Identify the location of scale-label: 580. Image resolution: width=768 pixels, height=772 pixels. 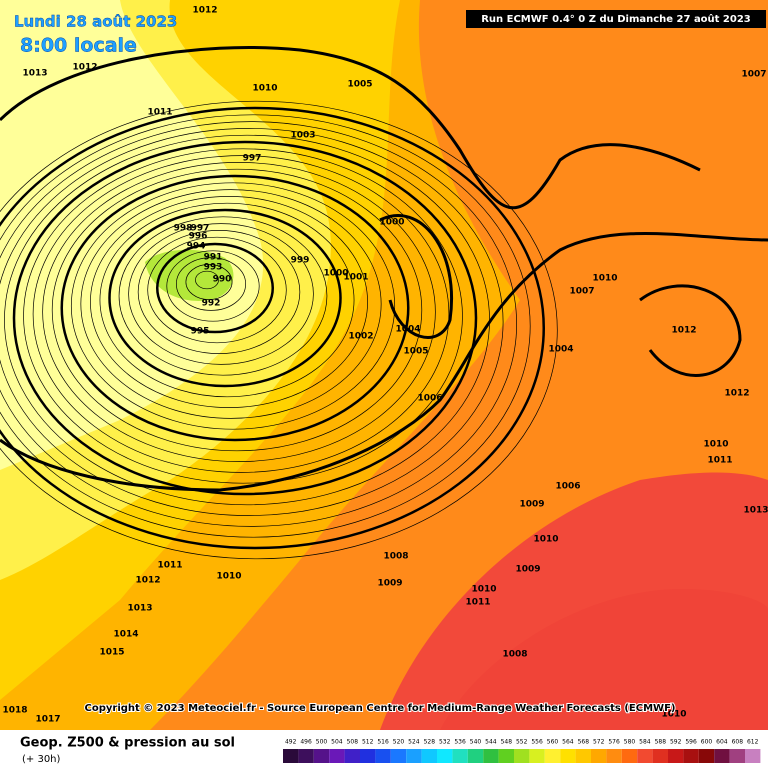
(630, 742).